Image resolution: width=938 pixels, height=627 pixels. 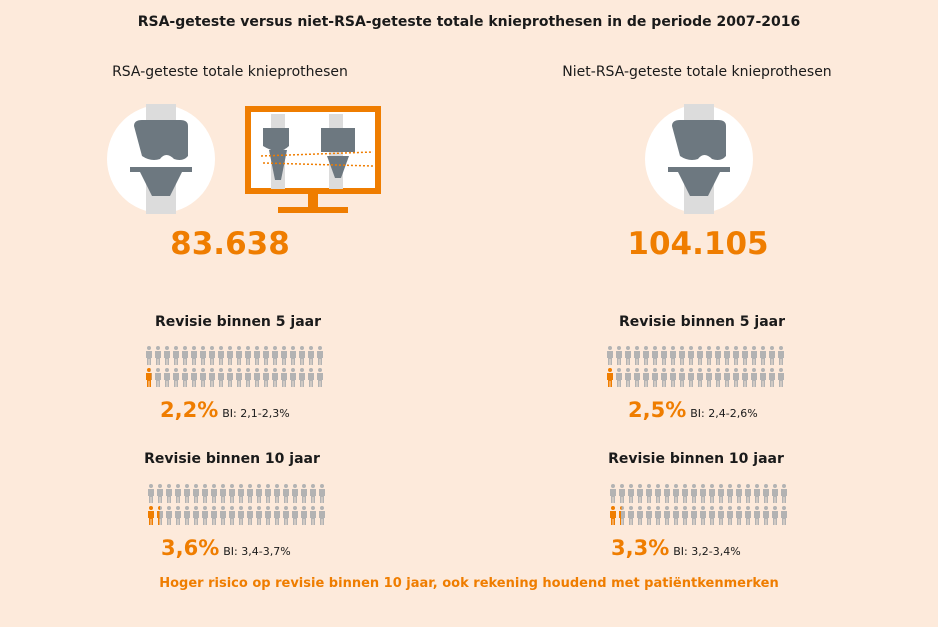 I want to click on rsa-rev10-label: Revisie binnen 10 jaar, so click(x=232, y=459).